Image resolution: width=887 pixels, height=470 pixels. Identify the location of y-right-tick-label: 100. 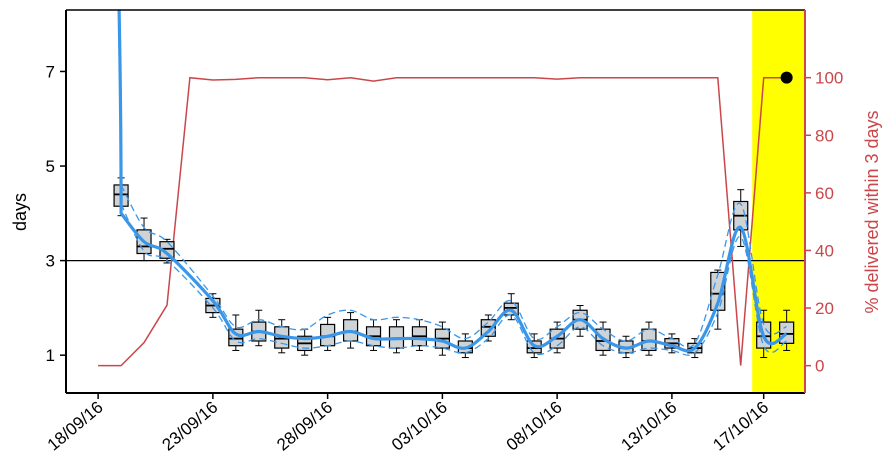
(829, 78).